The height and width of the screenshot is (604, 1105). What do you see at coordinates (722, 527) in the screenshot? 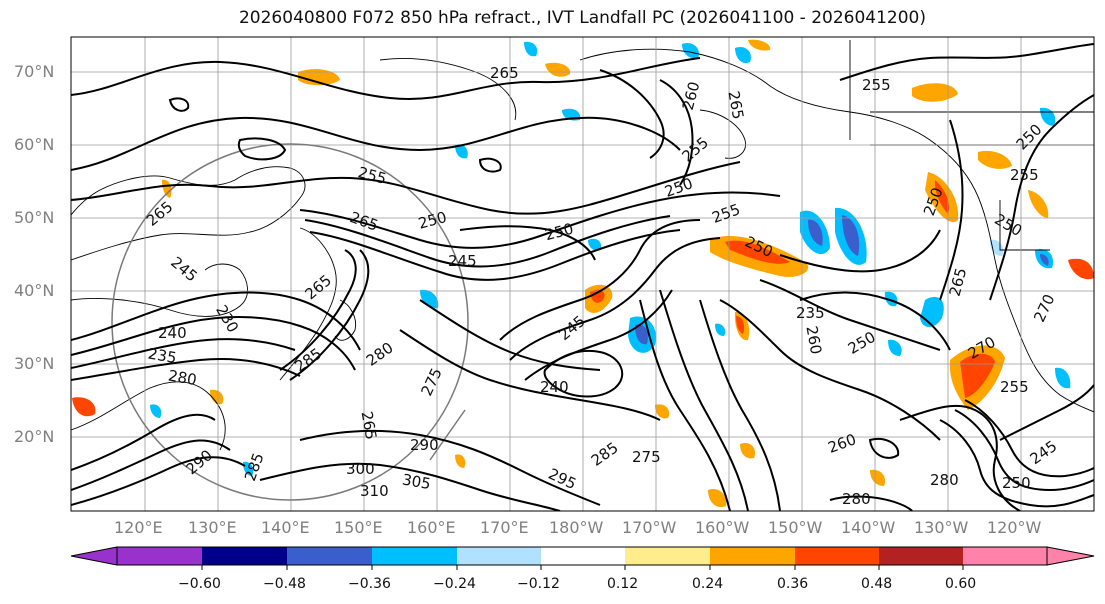
I see `longitude-label: 160°W` at bounding box center [722, 527].